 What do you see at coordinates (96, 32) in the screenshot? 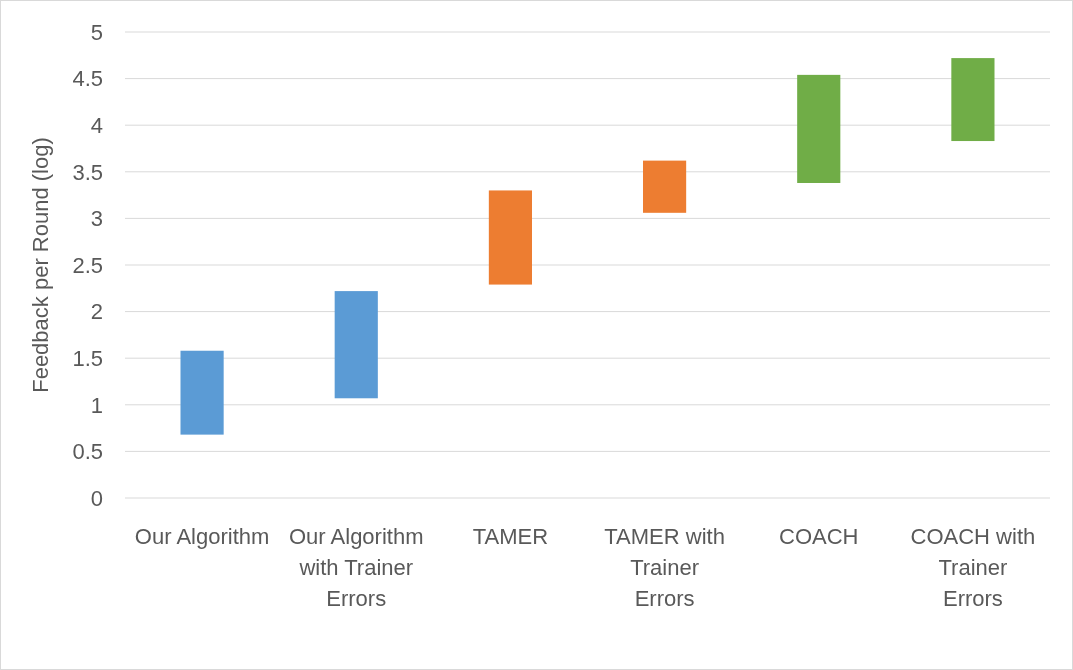
I see `y-tick-label: 5` at bounding box center [96, 32].